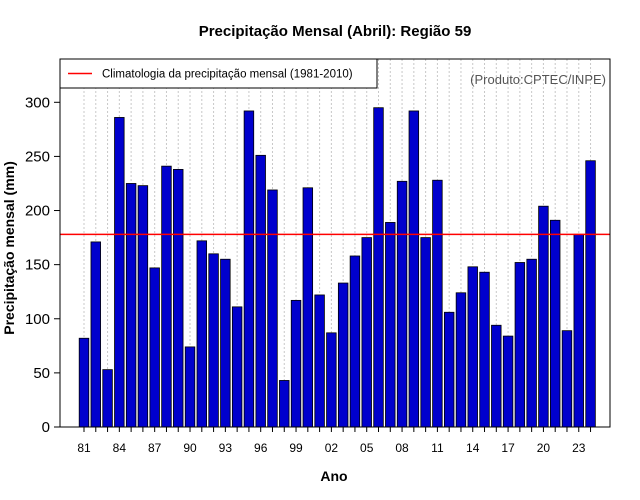  Describe the element at coordinates (567, 379) in the screenshot. I see `bar-2022` at that location.